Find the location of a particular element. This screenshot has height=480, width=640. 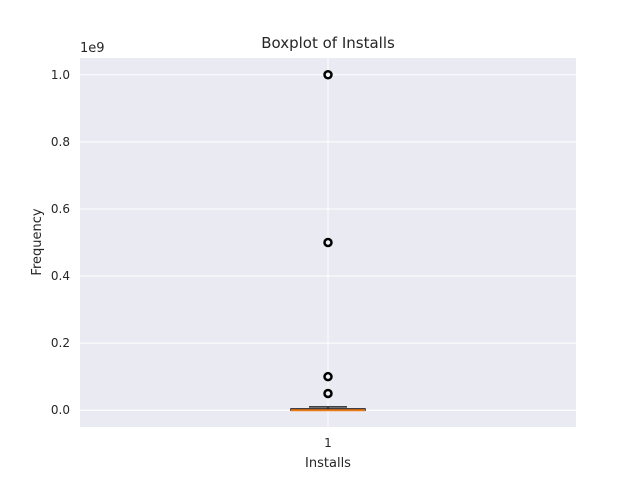

y-tick-label: 0.0 is located at coordinates (60, 410).